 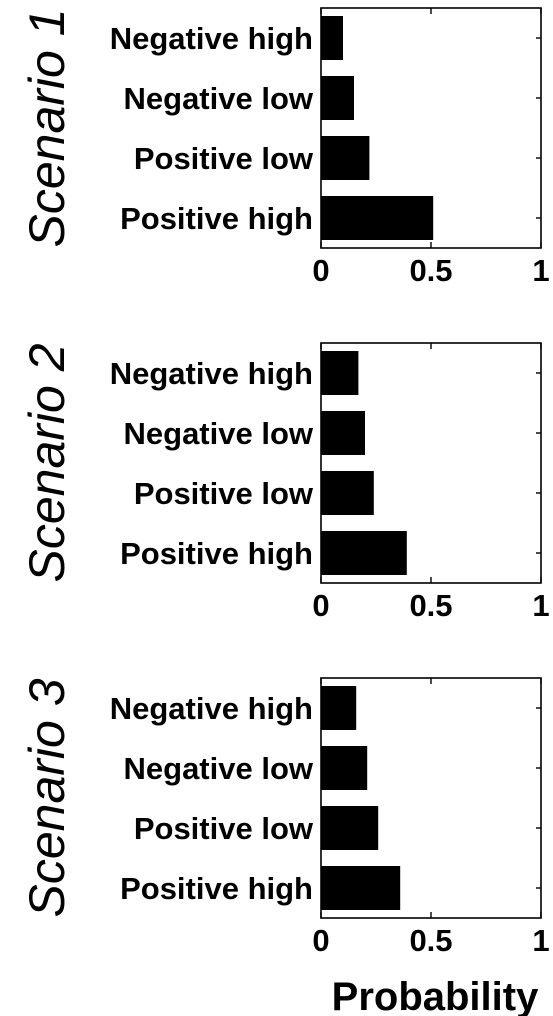 What do you see at coordinates (47, 462) in the screenshot?
I see `scenario-2-title: Scenario 2` at bounding box center [47, 462].